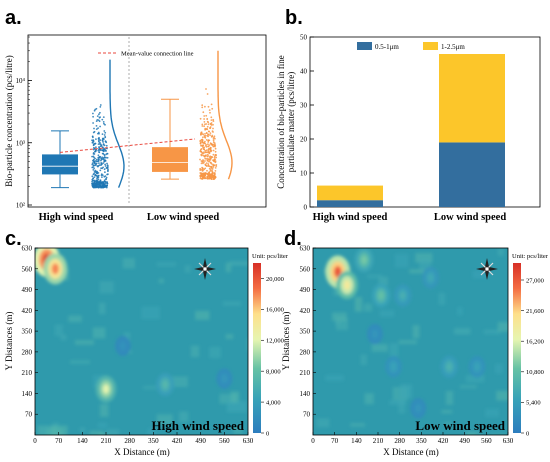 This screenshot has width=550, height=462. What do you see at coordinates (273, 402) in the screenshot?
I see `colorbar-tick-label: 4,000` at bounding box center [273, 402].